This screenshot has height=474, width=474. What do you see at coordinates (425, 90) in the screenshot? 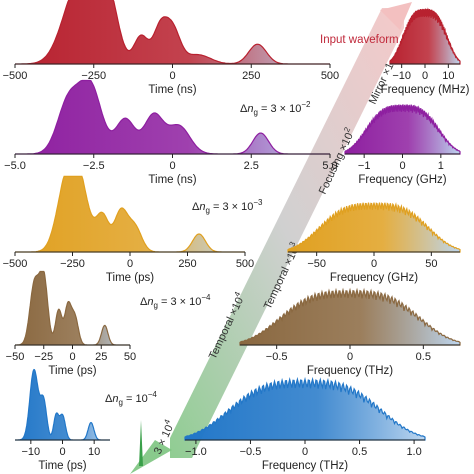
I see `x-axis-label: Frequency (MHz)` at bounding box center [425, 90].